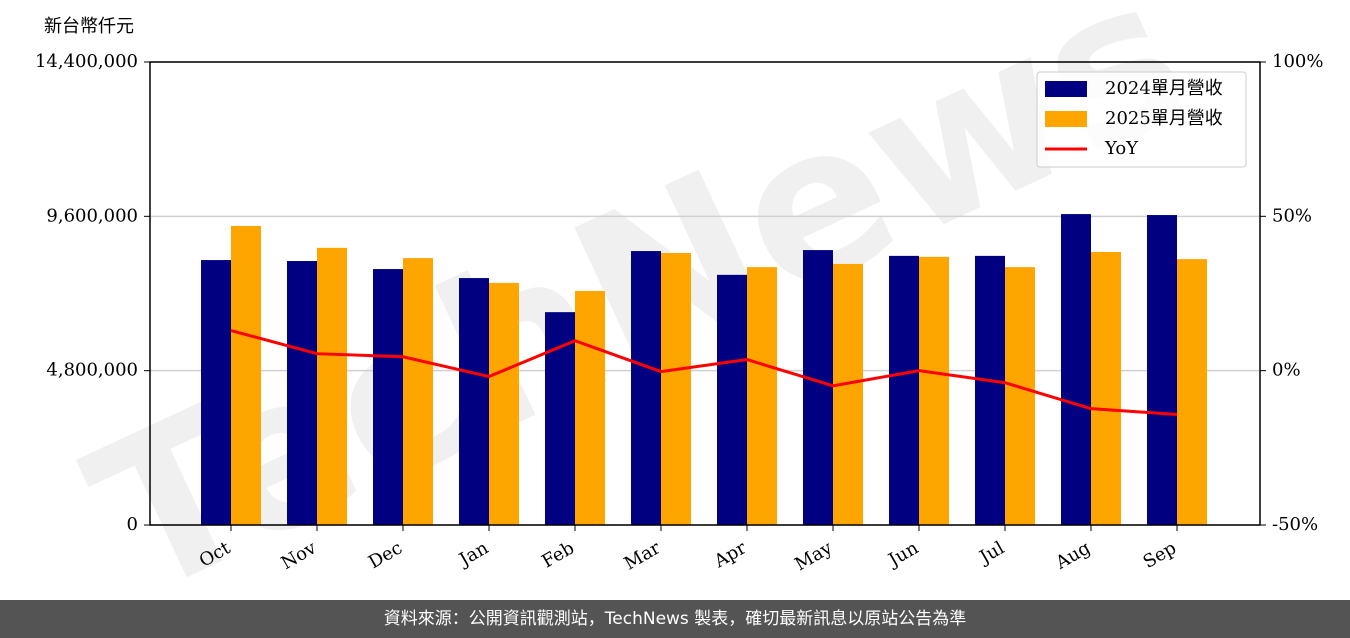 Image resolution: width=1350 pixels, height=638 pixels. What do you see at coordinates (1164, 118) in the screenshot?
I see `legend-label: 2025單月營收` at bounding box center [1164, 118].